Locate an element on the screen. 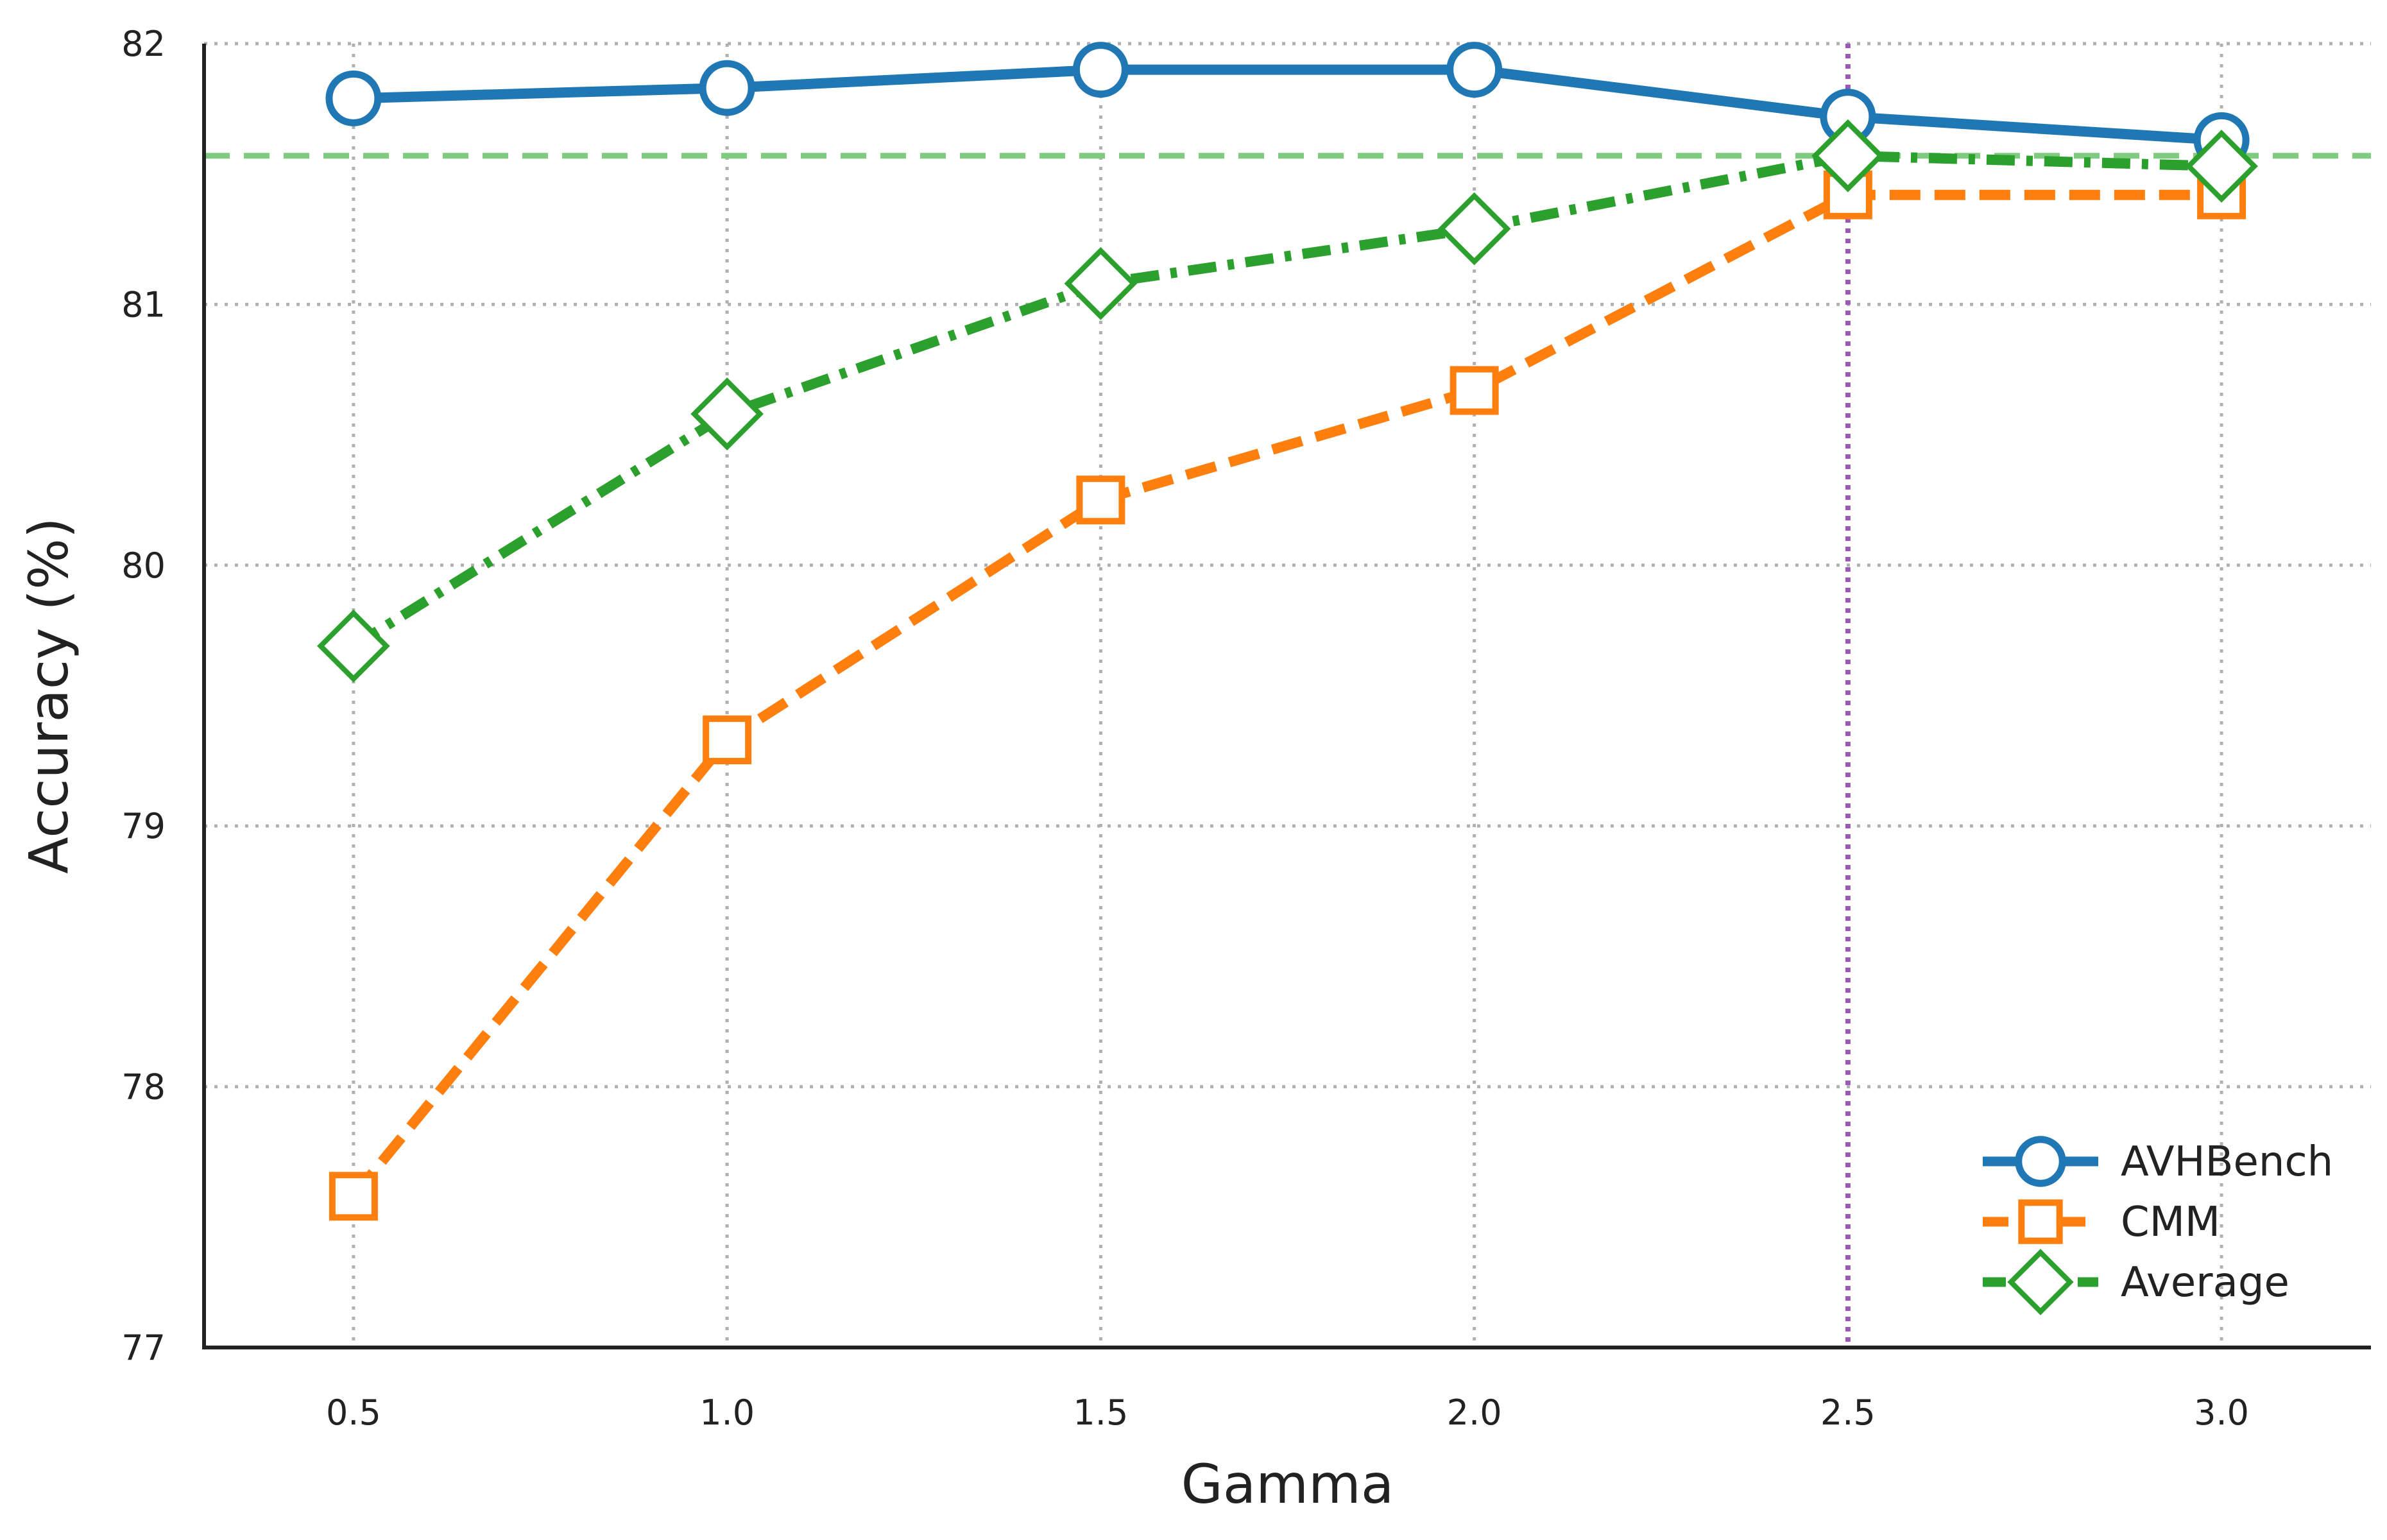 Image resolution: width=2387 pixels, height=1540 pixels. y-tick-label: 82 is located at coordinates (144, 44).